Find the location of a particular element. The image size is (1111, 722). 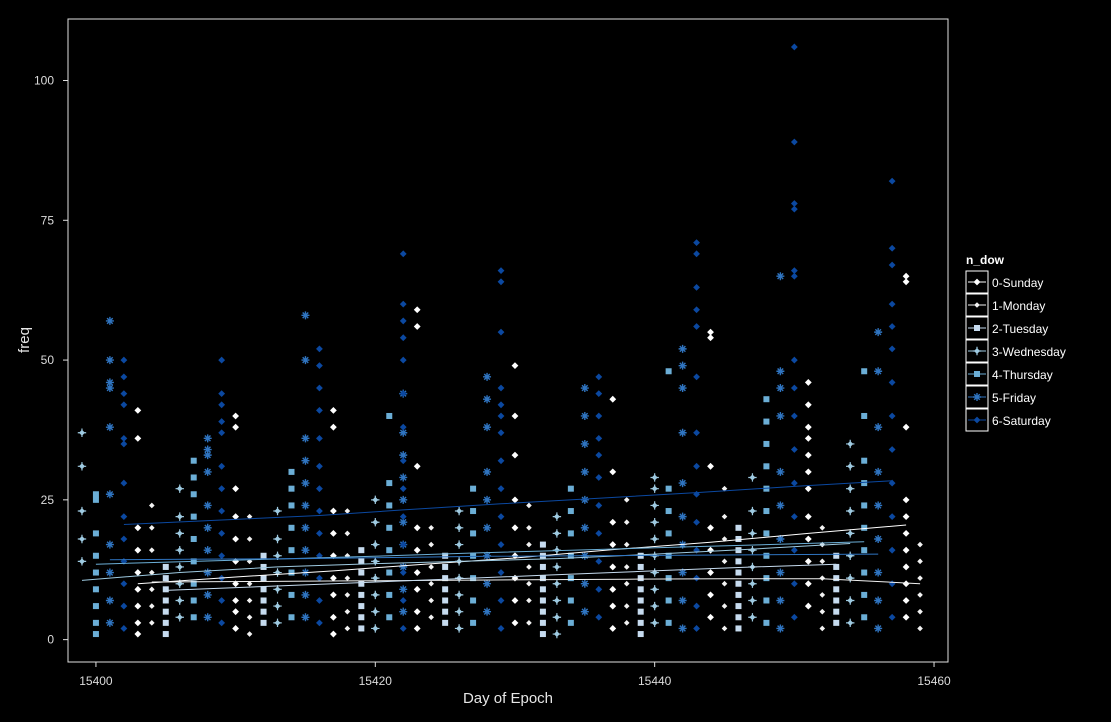

legend-label: 5-Friday is located at coordinates (1014, 398).